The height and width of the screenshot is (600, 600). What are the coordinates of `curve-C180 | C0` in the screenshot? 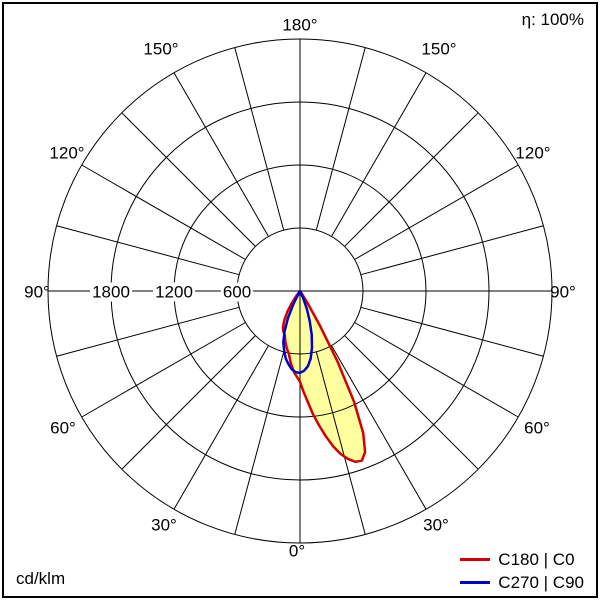 It's located at (324, 376).